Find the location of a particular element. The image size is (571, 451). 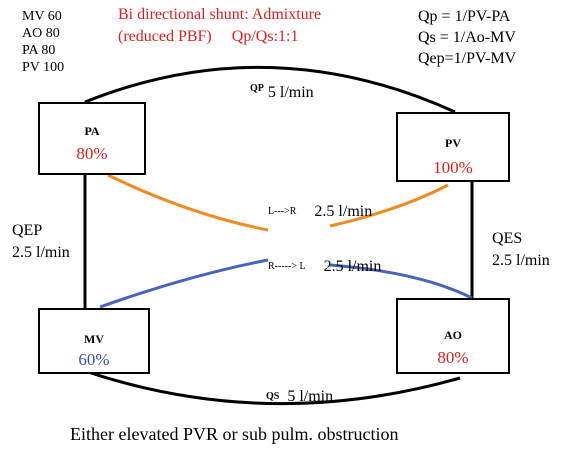

node-ao-name: AO is located at coordinates (453, 335).